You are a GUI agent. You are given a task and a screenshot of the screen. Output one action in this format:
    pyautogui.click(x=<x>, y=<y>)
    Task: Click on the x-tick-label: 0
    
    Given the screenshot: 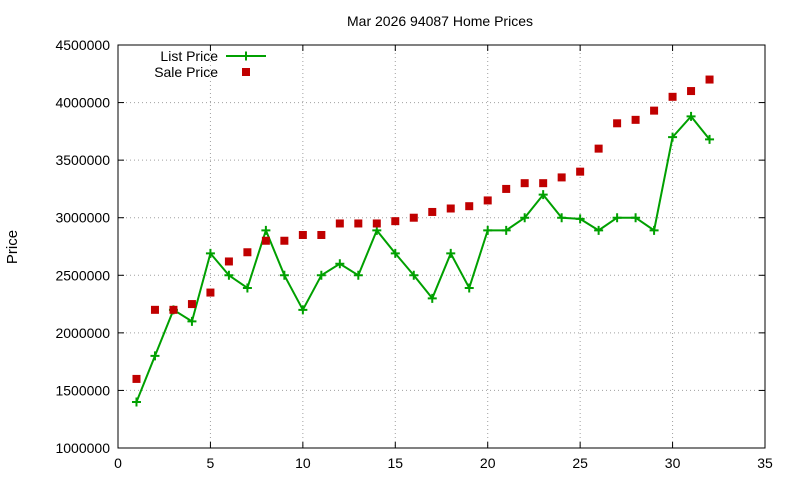 What is the action you would take?
    pyautogui.click(x=118, y=463)
    